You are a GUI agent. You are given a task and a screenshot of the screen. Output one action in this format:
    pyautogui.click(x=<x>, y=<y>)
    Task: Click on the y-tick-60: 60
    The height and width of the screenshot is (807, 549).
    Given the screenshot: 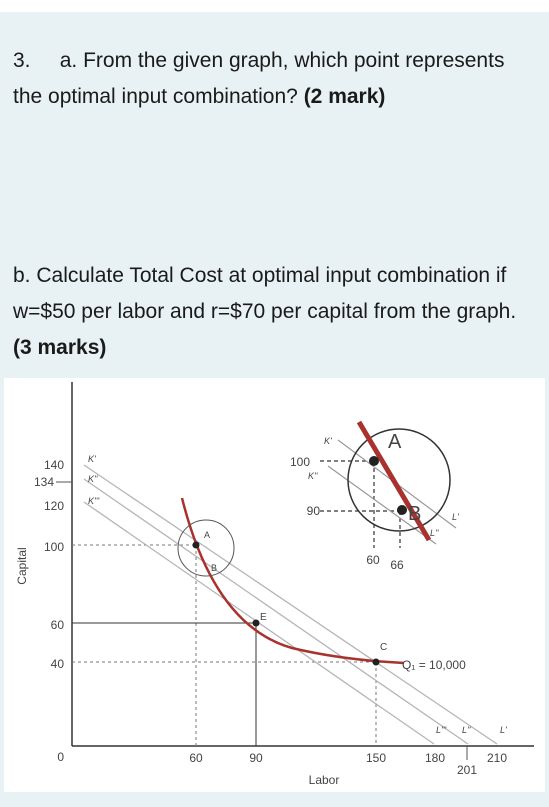 What is the action you would take?
    pyautogui.click(x=58, y=625)
    